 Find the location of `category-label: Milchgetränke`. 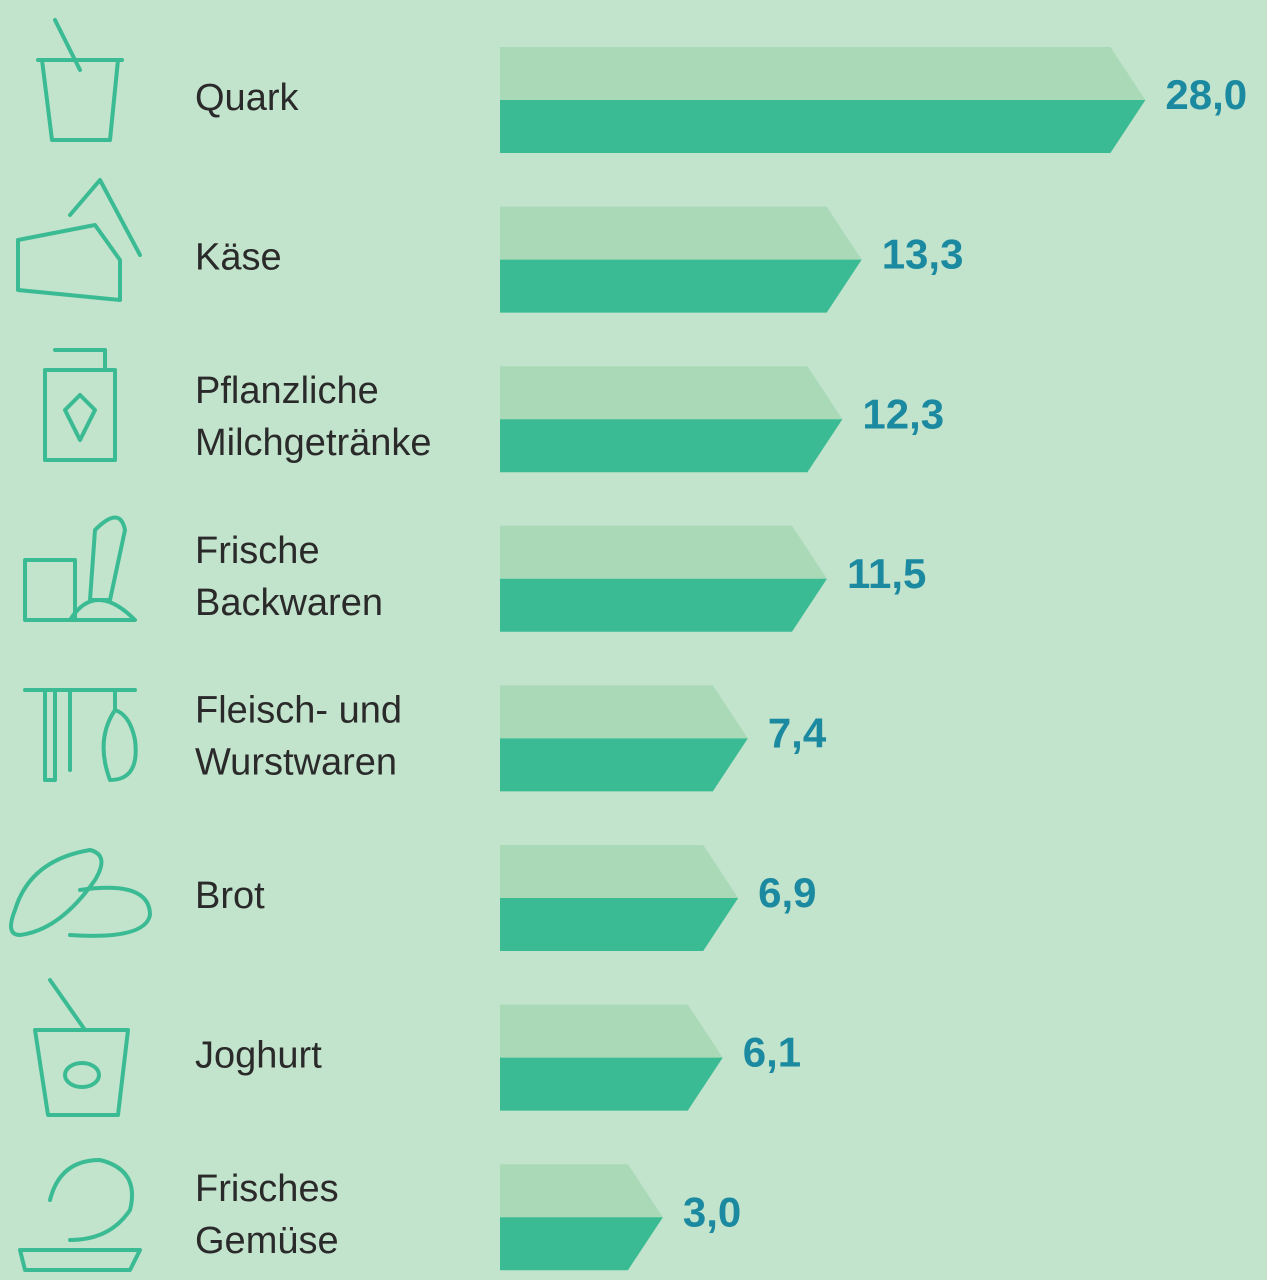

category-label: Milchgetränke is located at coordinates (313, 443).